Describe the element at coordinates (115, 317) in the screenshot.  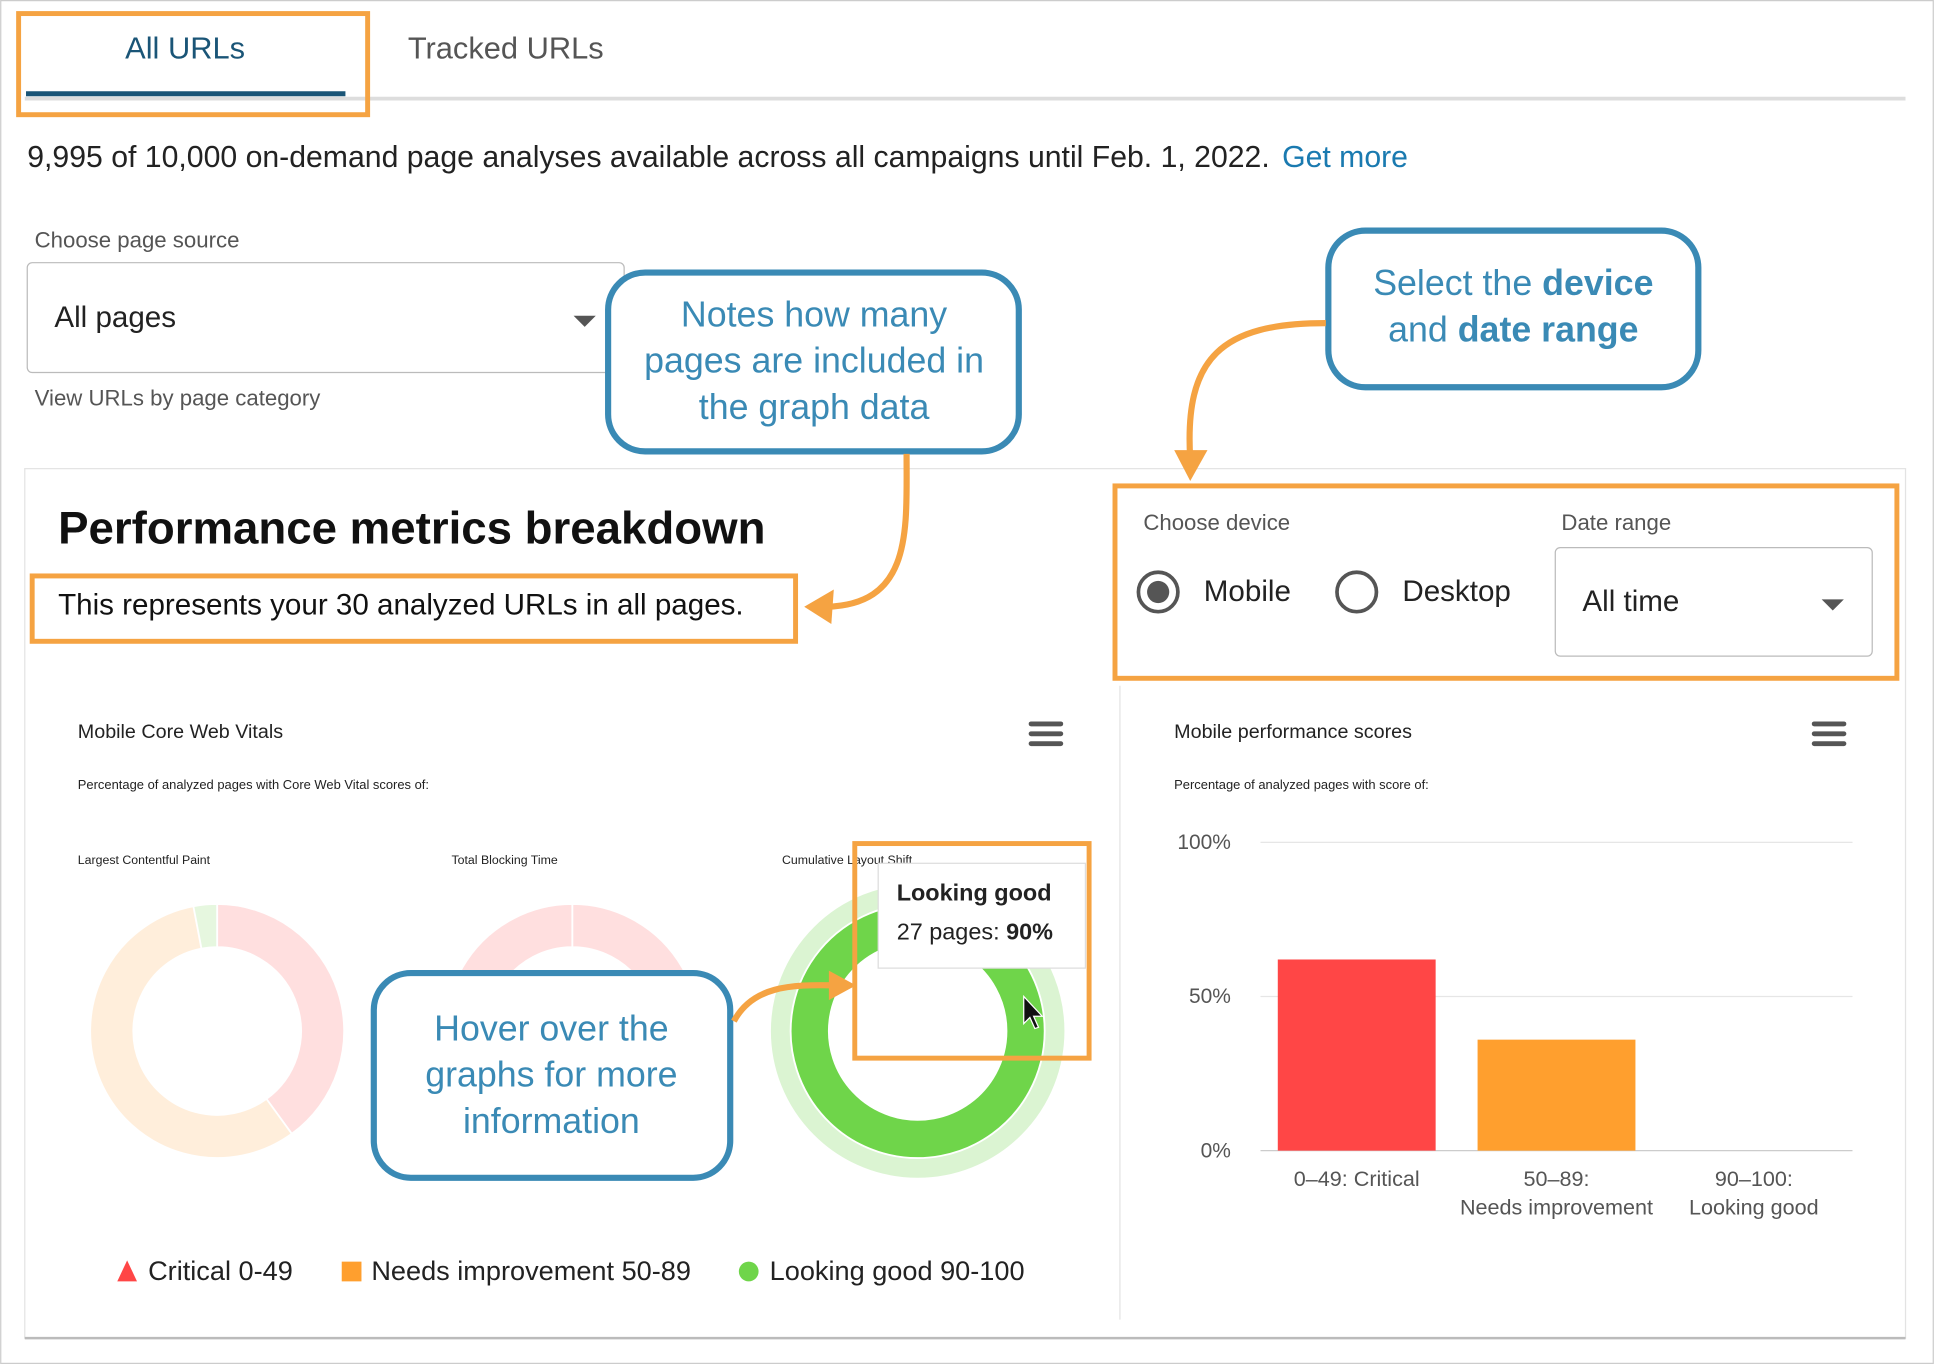
I see `select-value: All pages` at that location.